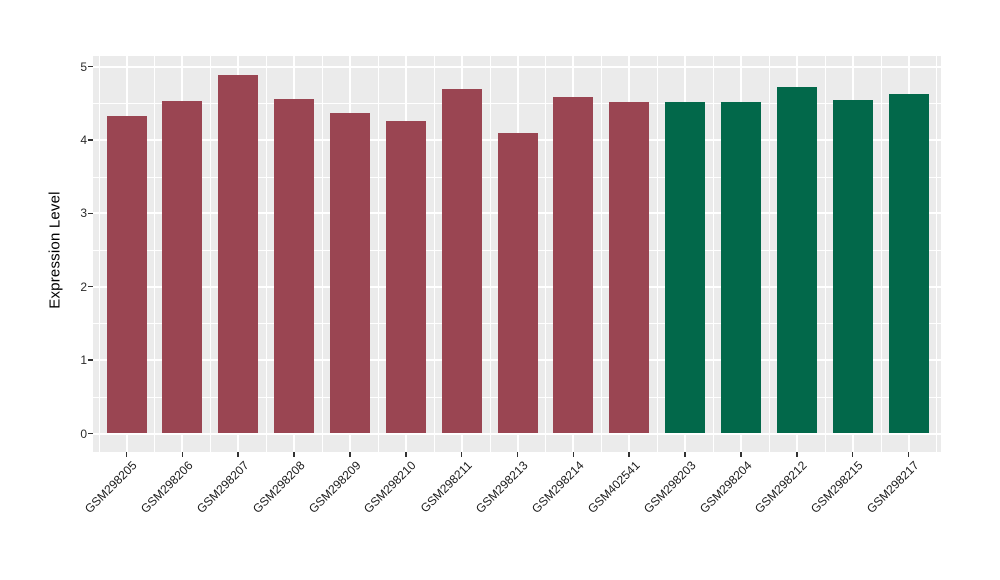 This screenshot has height=580, width=1000. What do you see at coordinates (126, 275) in the screenshot?
I see `bar-GSM298205` at bounding box center [126, 275].